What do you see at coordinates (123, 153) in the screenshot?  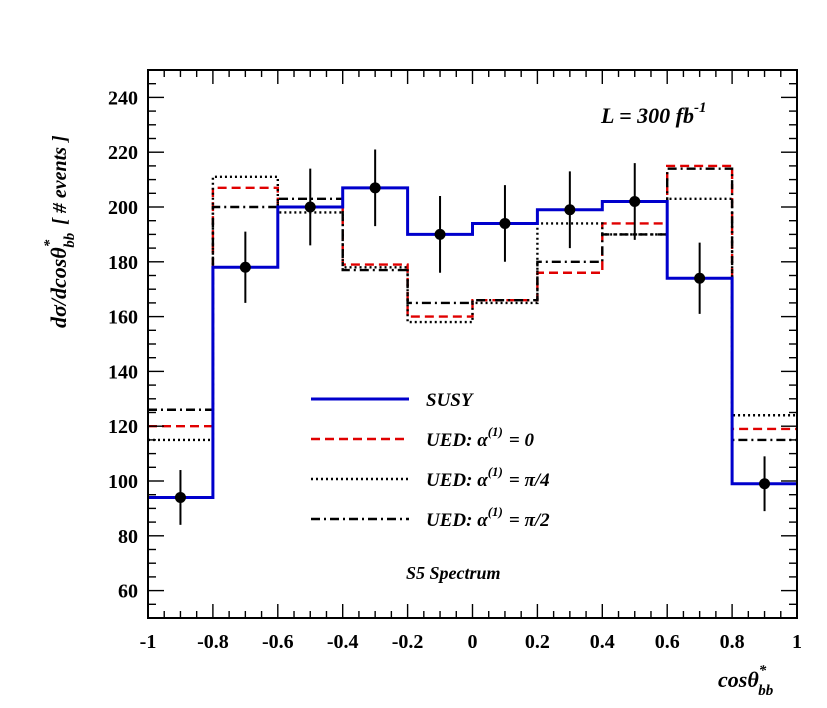 I see `y-tick-label: 220` at bounding box center [123, 153].